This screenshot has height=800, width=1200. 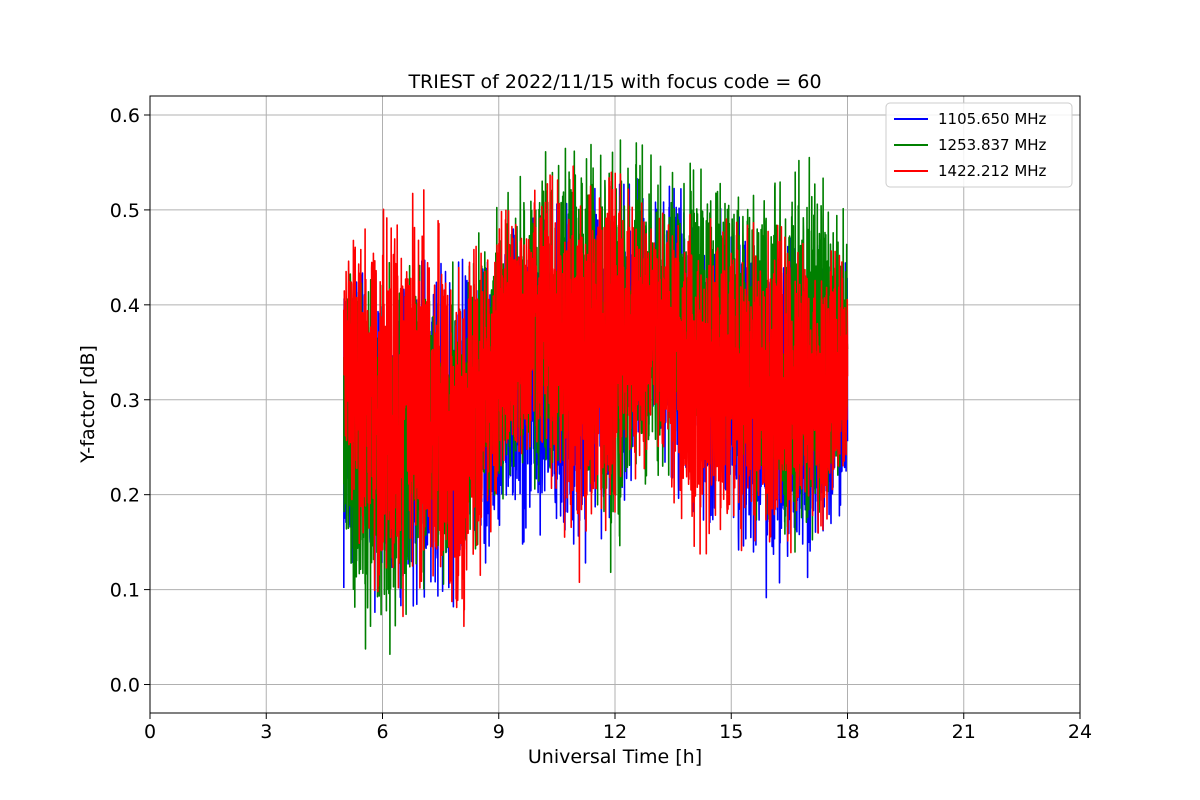 I want to click on x-axis-ticks: 0 3 6 9 12 15 18 21 24, so click(x=618, y=728).